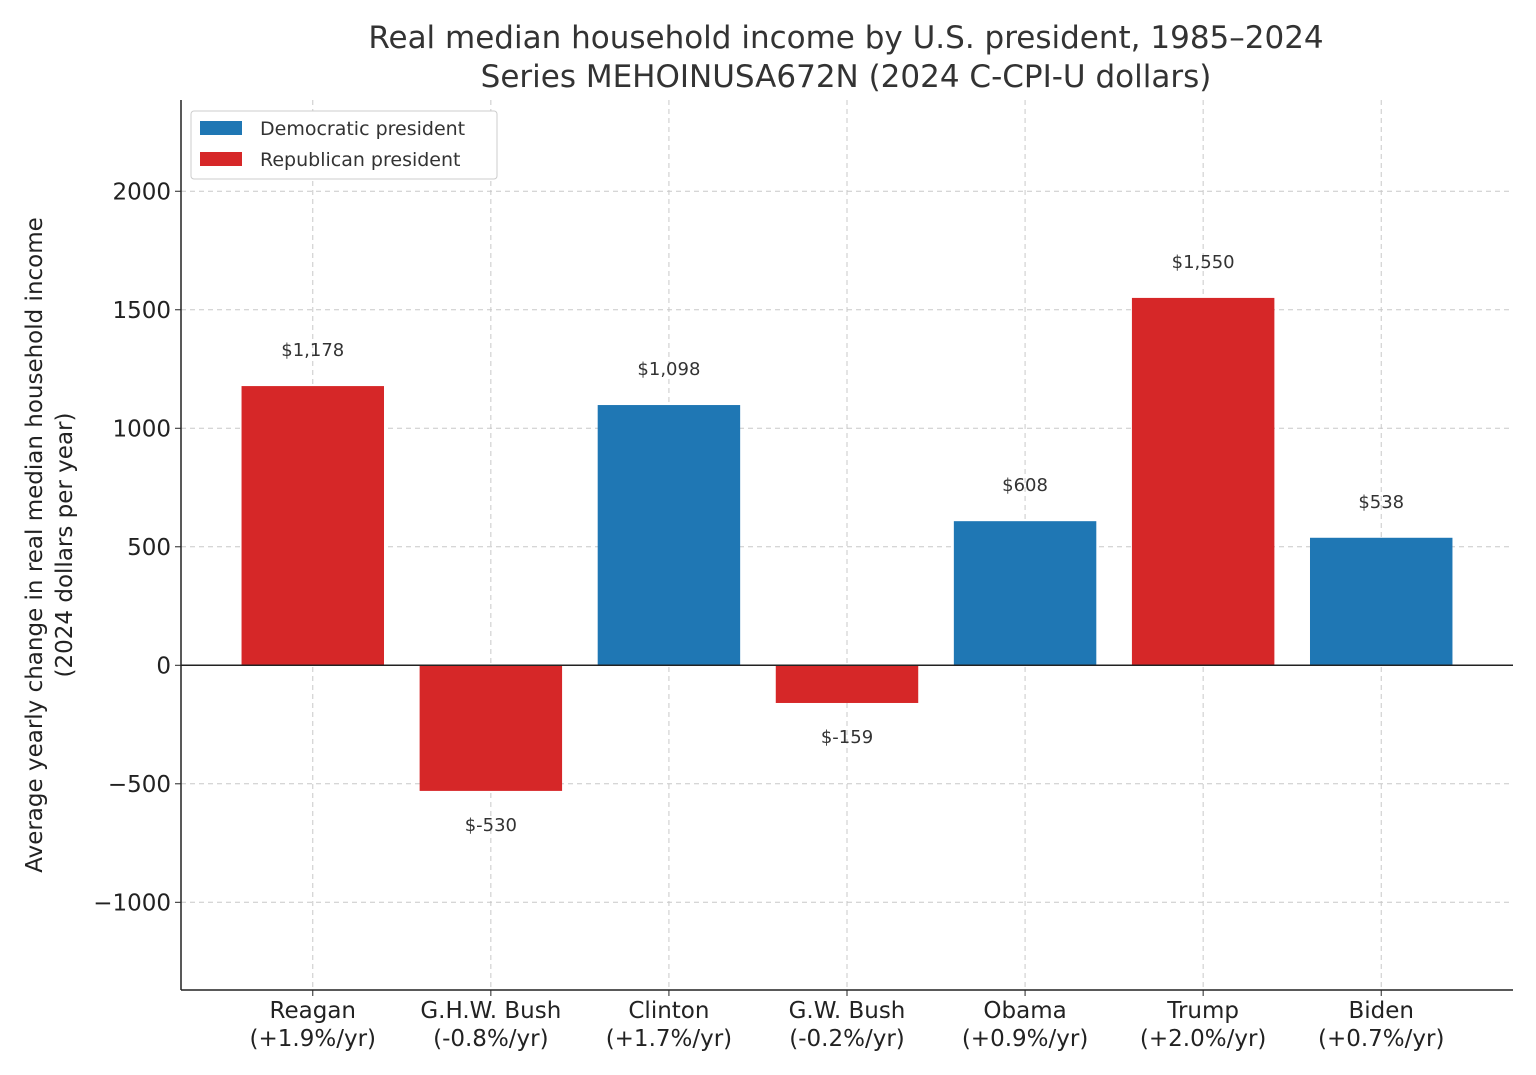 The width and height of the screenshot is (1536, 1075). Describe the element at coordinates (141, 192) in the screenshot. I see `y-tick-label: 2000` at that location.